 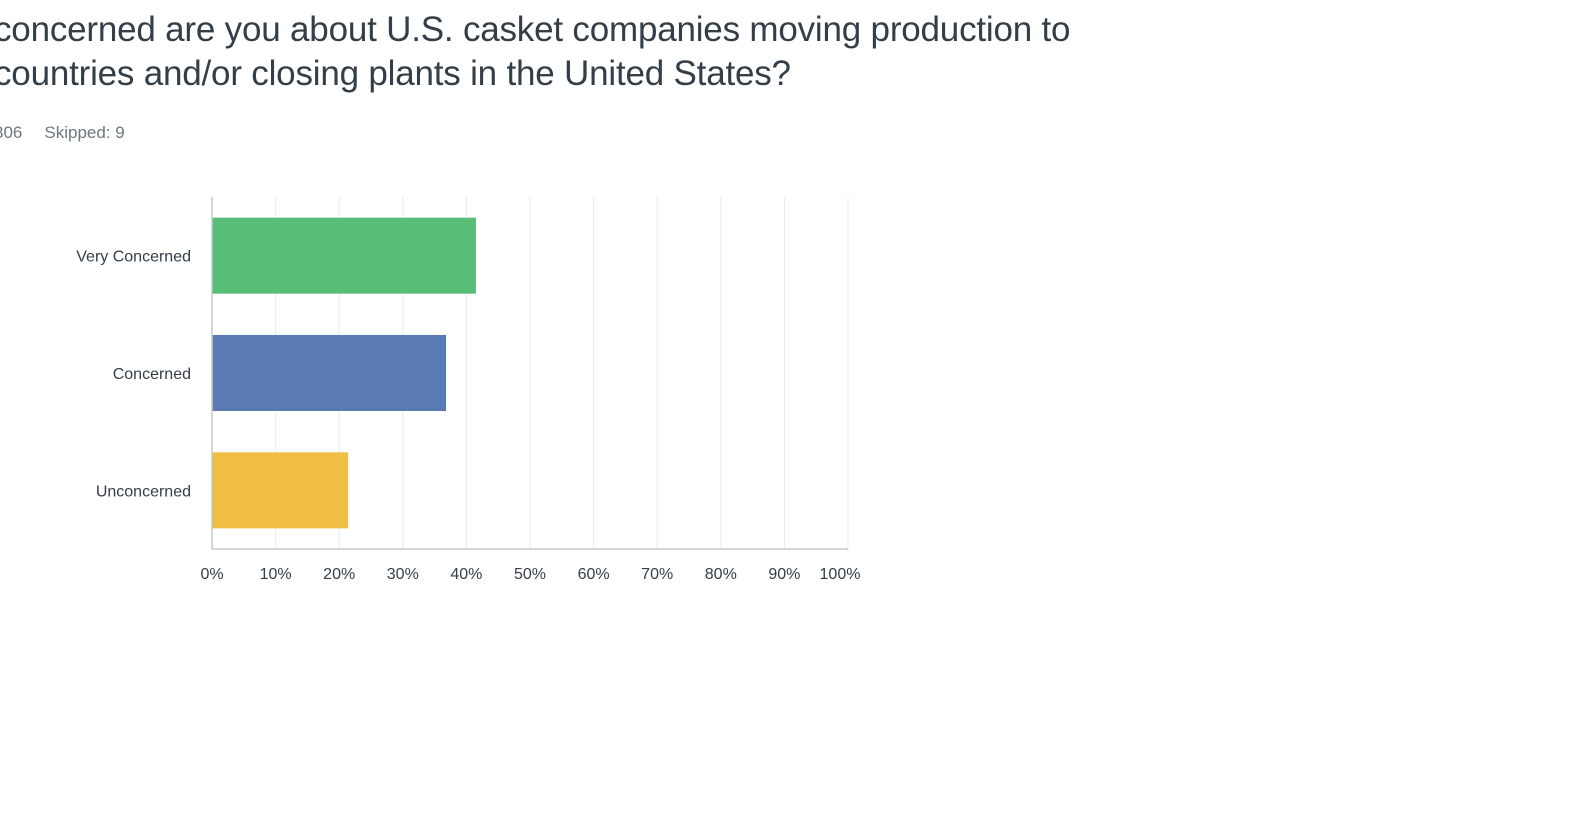 I want to click on skipped-count: Skipped: 9, so click(x=84, y=132).